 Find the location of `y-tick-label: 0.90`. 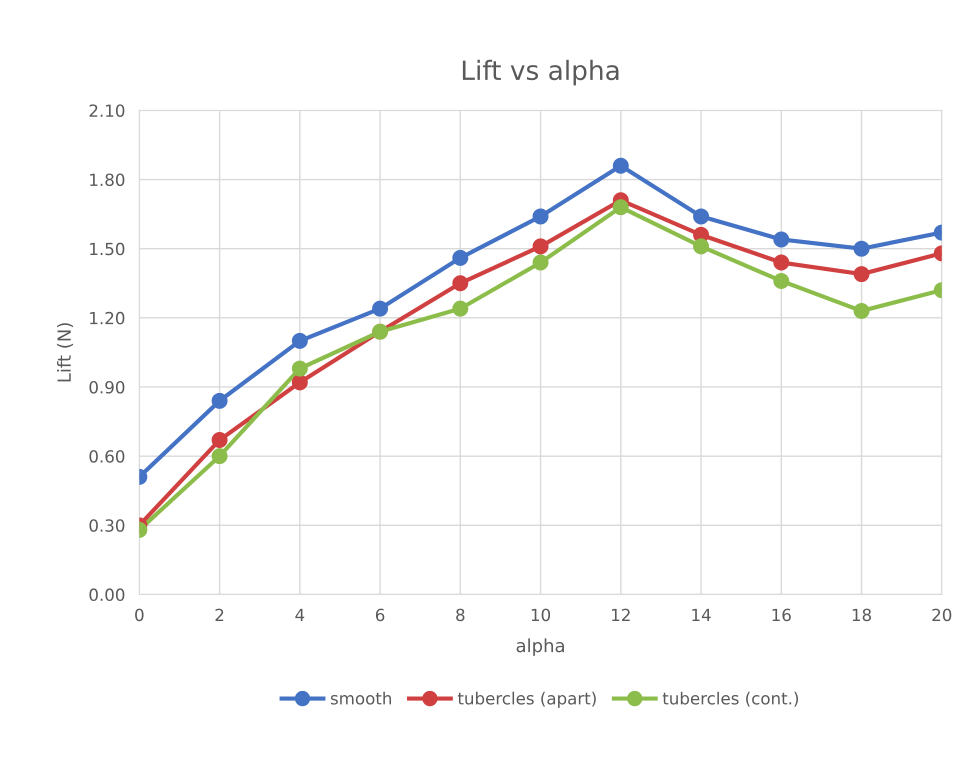

y-tick-label: 0.90 is located at coordinates (106, 387).